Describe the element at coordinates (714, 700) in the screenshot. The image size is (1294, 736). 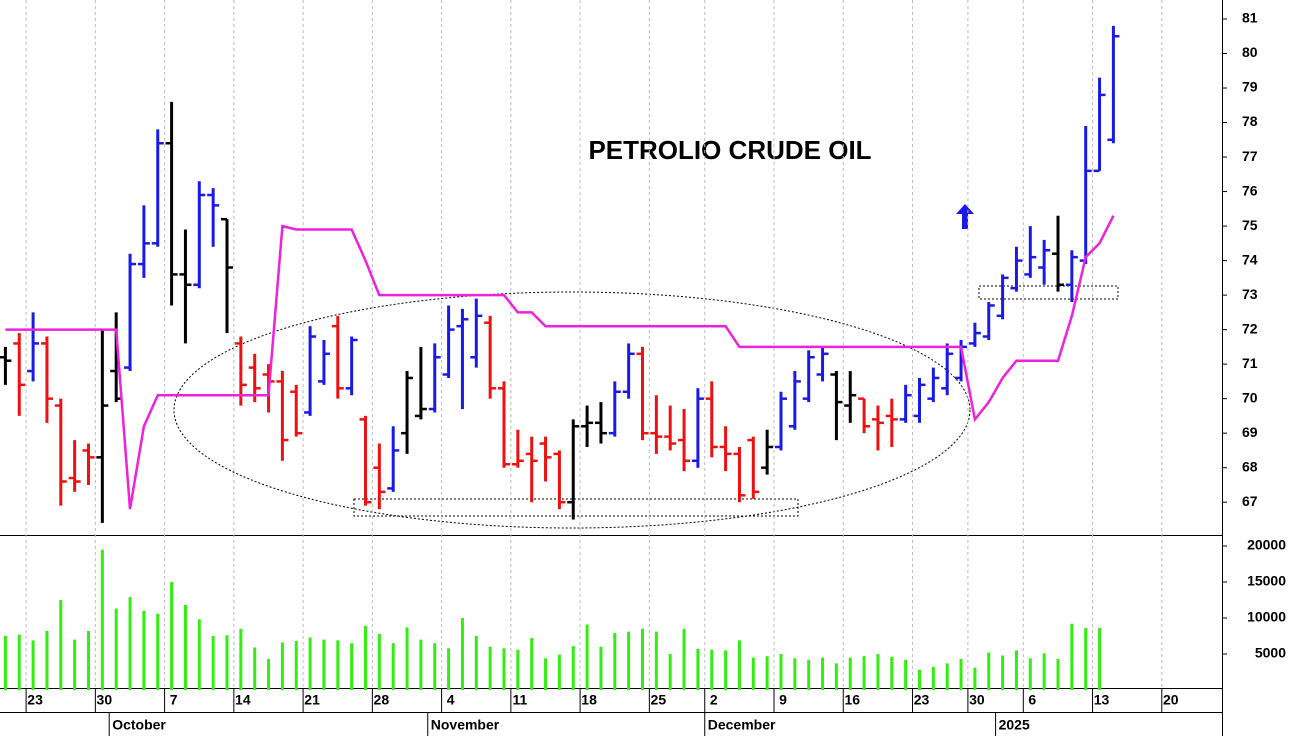
I see `x-tick-label: 2` at that location.